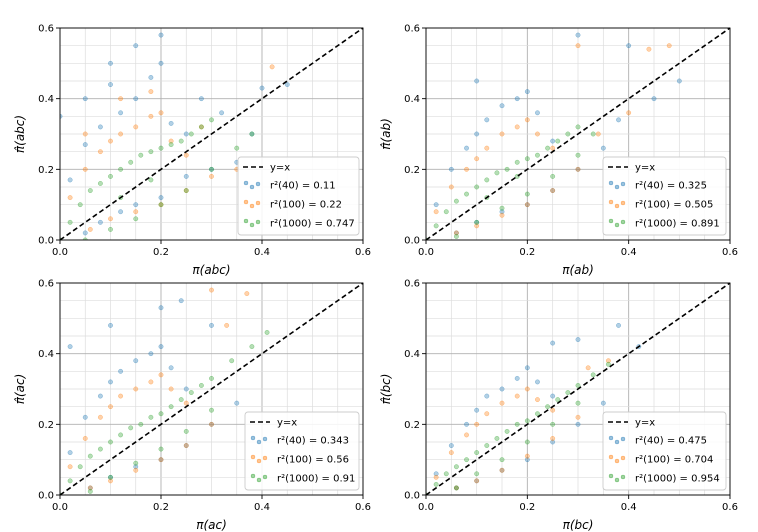  What do you see at coordinates (671, 186) in the screenshot?
I see `legend-label: r²(40) = 0.325` at bounding box center [671, 186].